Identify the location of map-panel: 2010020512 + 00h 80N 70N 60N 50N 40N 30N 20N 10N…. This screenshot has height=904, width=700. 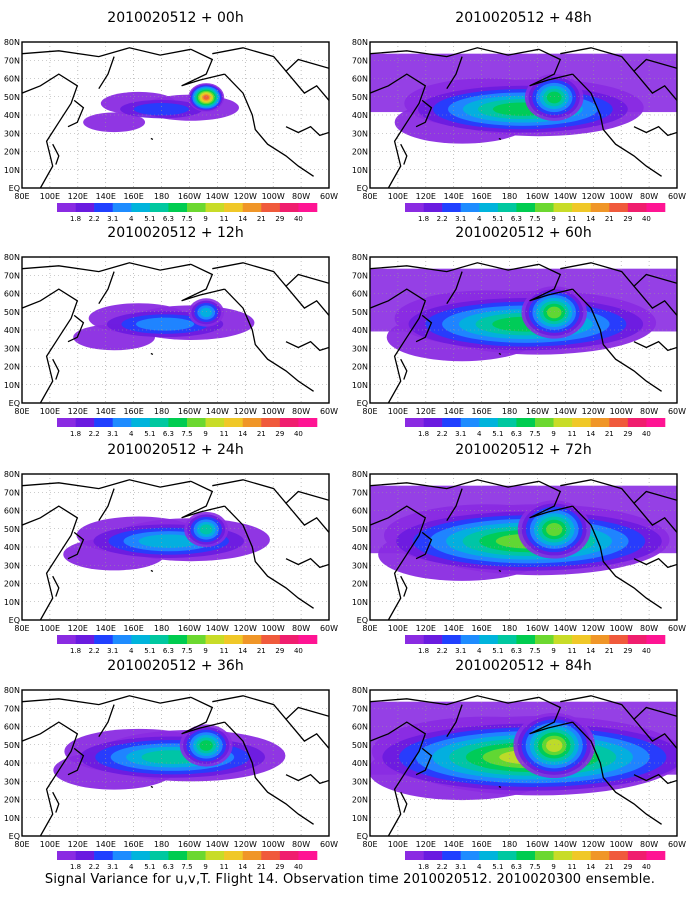
(171, 116).